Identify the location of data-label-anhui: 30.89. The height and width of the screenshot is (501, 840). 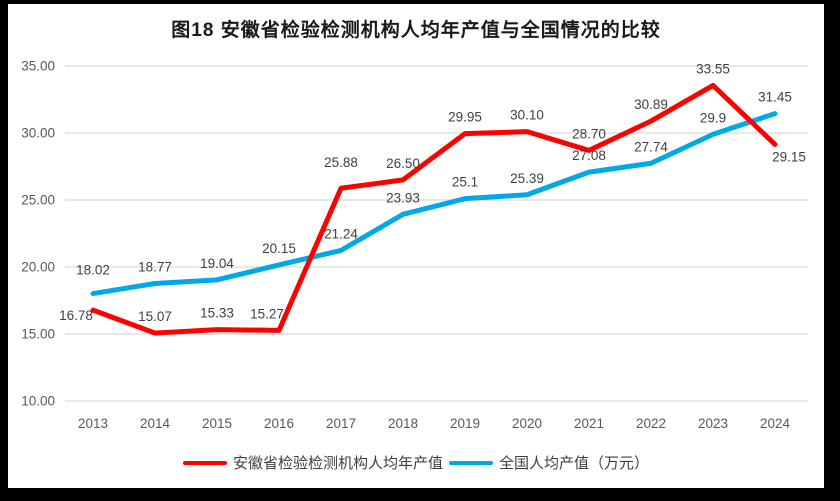
(651, 104).